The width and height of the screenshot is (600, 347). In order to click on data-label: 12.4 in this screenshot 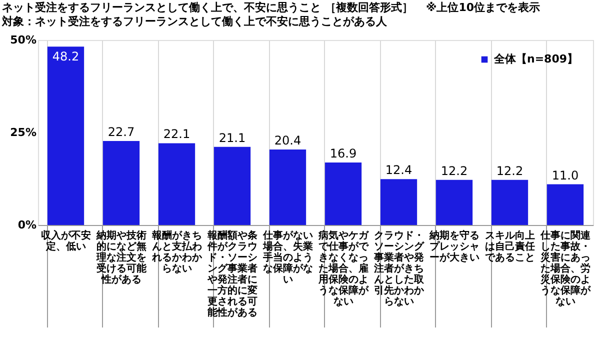, I will do `click(398, 170)`.